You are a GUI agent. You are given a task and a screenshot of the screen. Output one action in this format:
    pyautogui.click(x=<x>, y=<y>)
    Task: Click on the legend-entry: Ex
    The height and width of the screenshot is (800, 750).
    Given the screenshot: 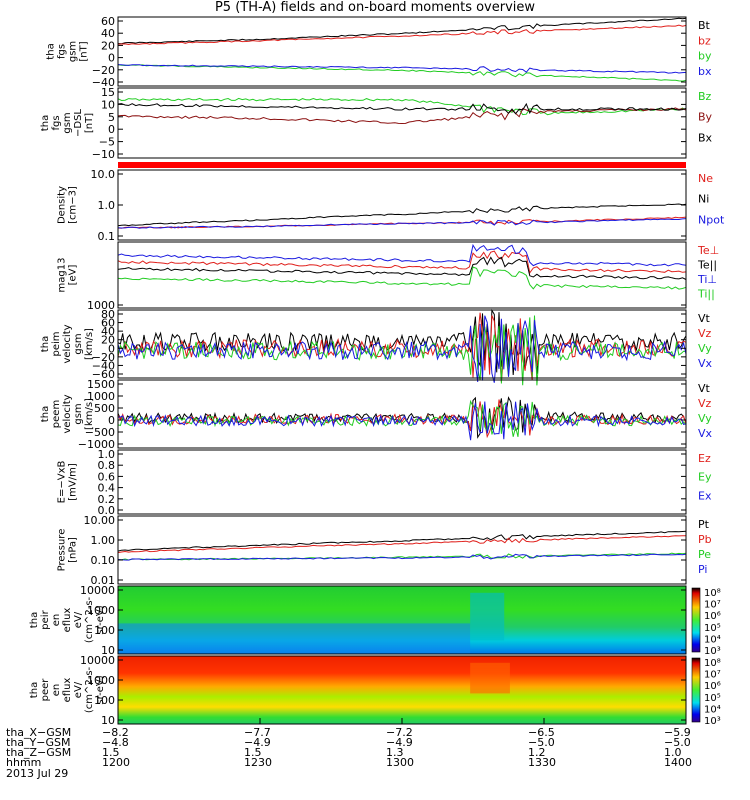 What is the action you would take?
    pyautogui.click(x=705, y=495)
    